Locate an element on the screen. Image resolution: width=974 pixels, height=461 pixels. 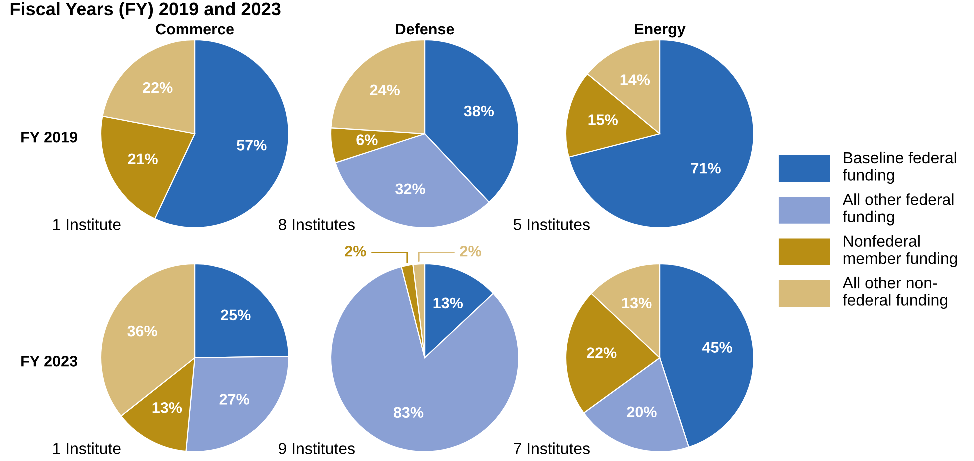
chart-title: Defense is located at coordinates (425, 29).